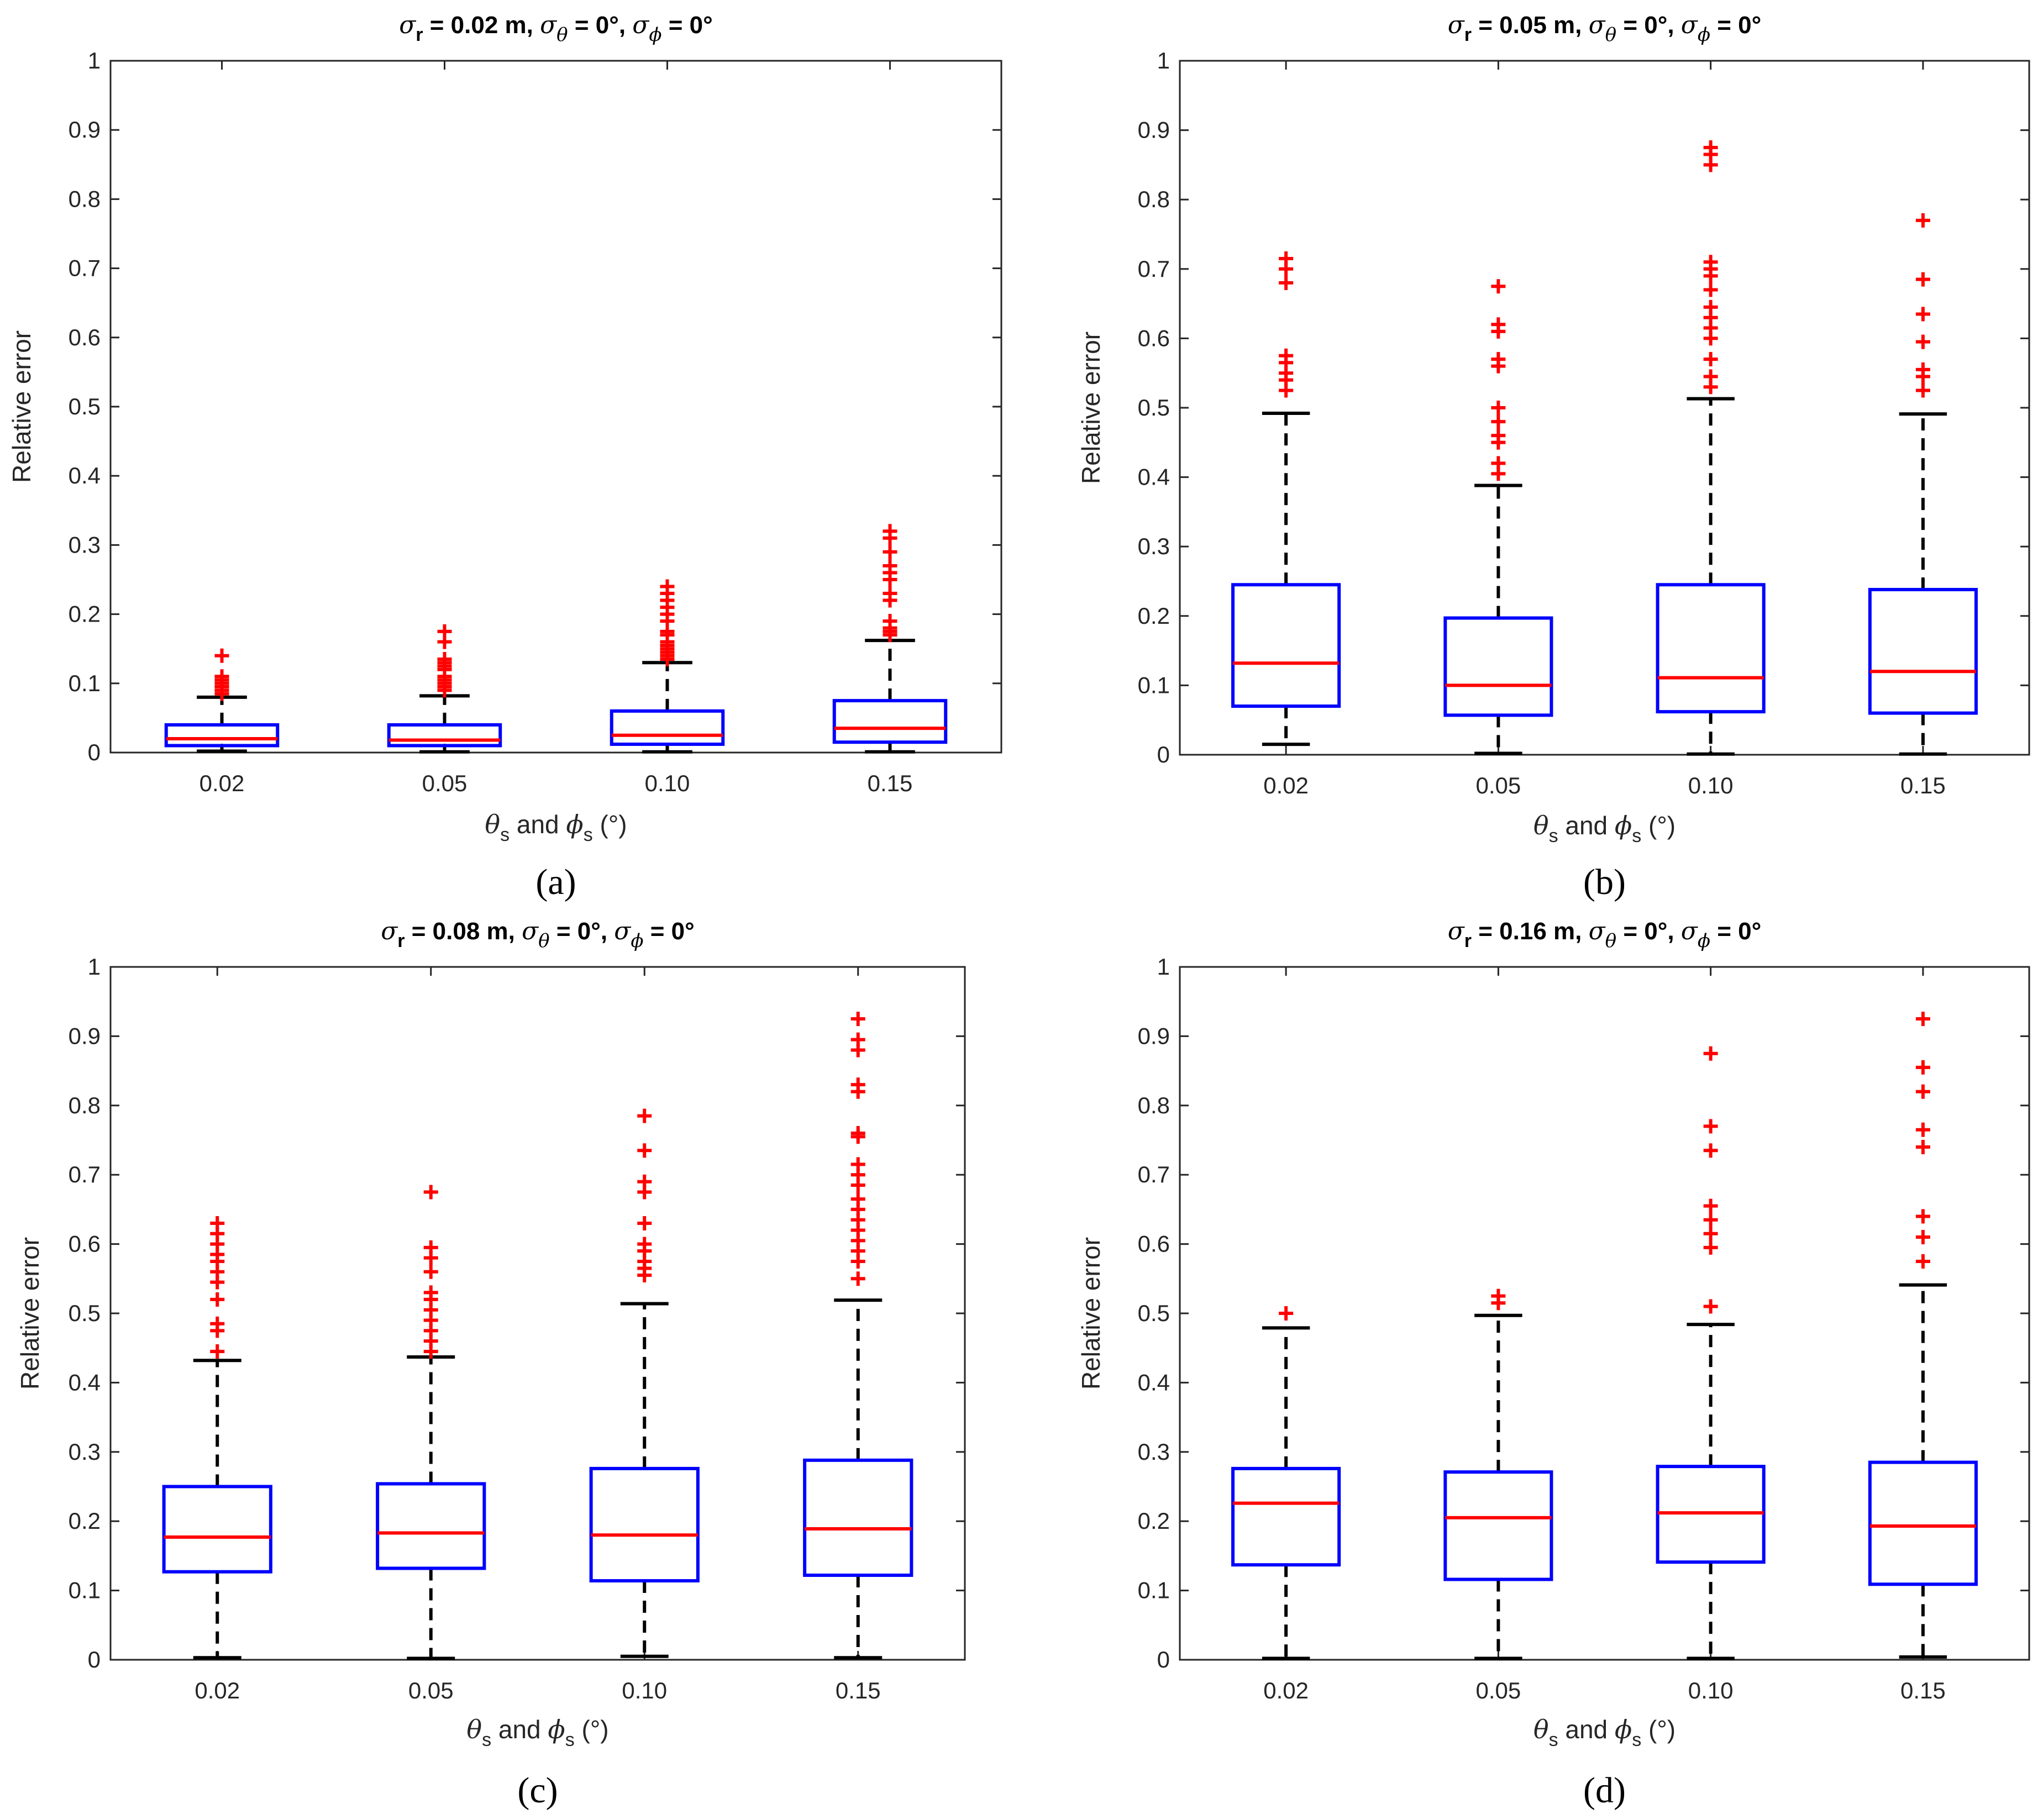 This screenshot has height=1820, width=2043. What do you see at coordinates (1605, 28) in the screenshot?
I see `chart-title: σr = 0.05 m, σθ = 0°, σϕ = 0°` at bounding box center [1605, 28].